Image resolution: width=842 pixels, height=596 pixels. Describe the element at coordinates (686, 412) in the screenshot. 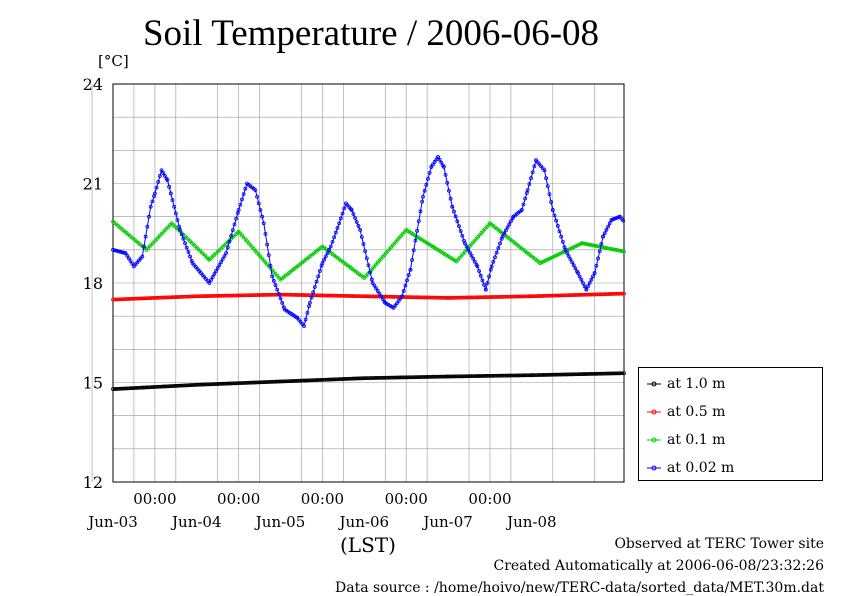

I see `legend-item: at 0.5 m` at that location.